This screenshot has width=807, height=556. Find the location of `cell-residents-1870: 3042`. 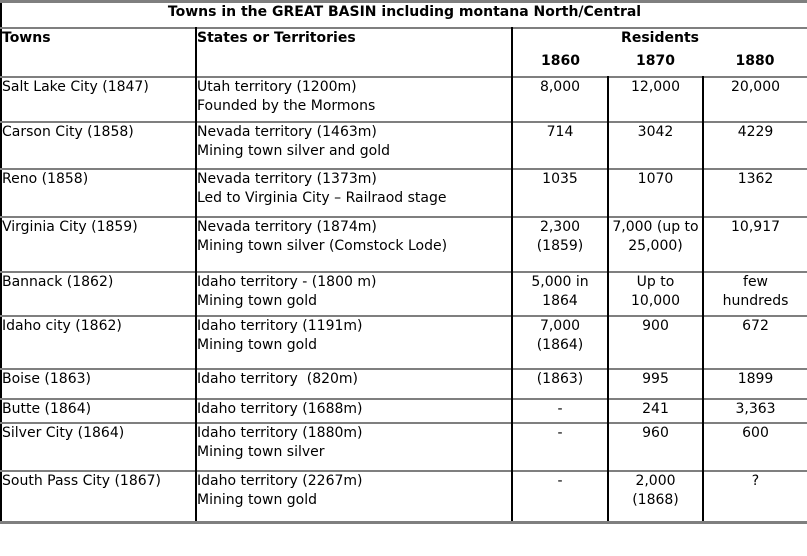

cell-residents-1870: 3042 is located at coordinates (656, 144).